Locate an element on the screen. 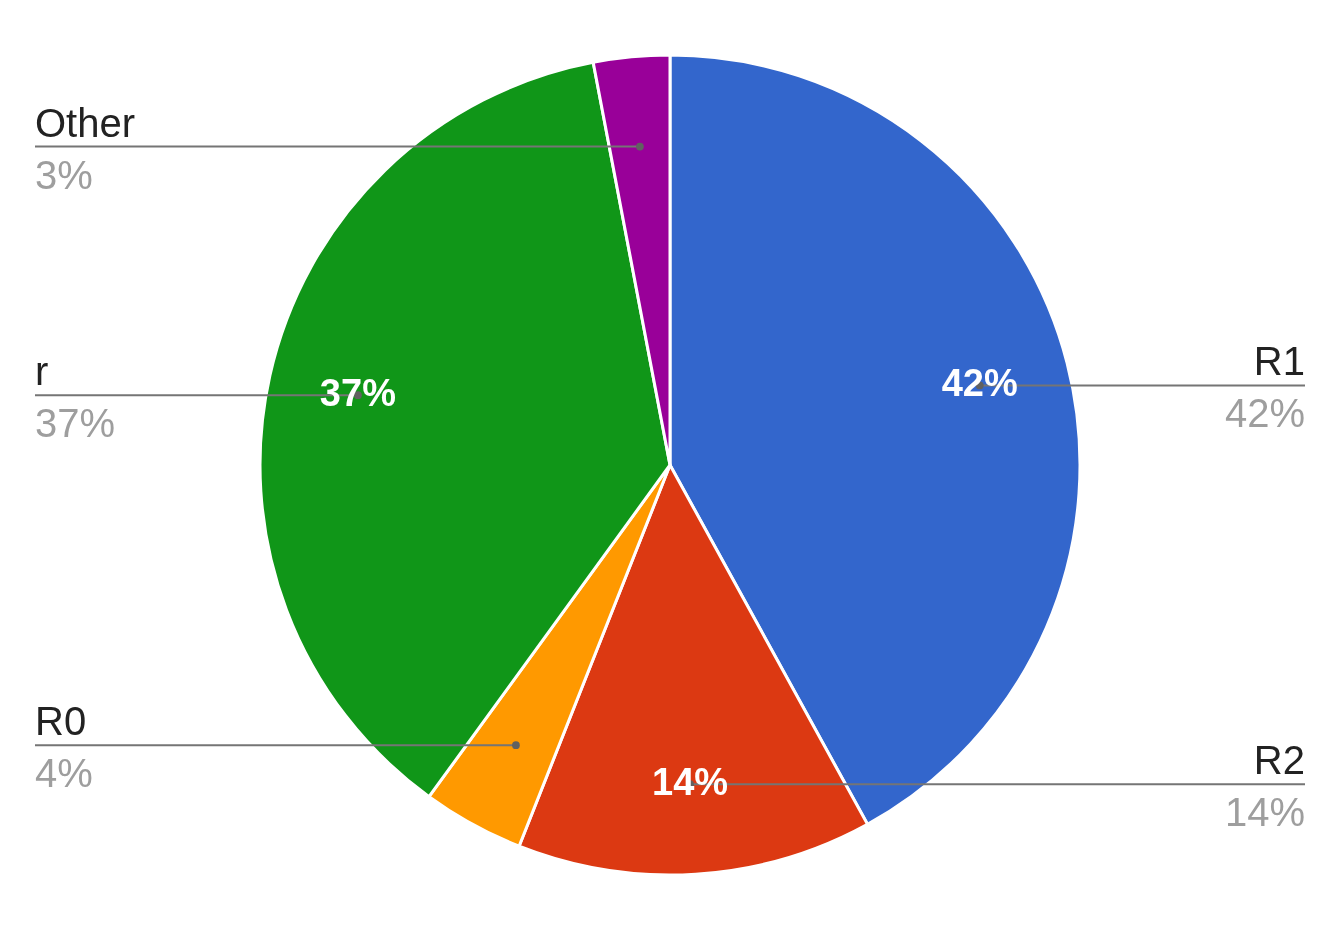  data-label: 37% is located at coordinates (75, 423).